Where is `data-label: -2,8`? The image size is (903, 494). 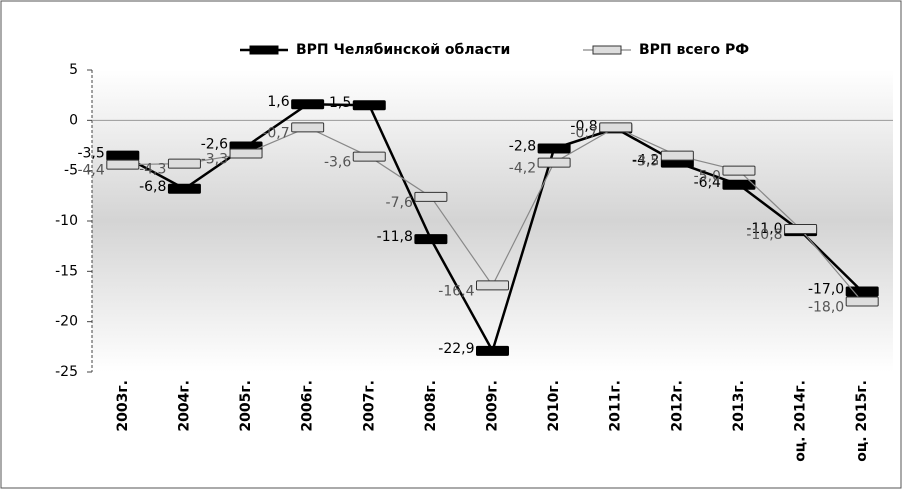
data-label: -2,8 is located at coordinates (522, 147).